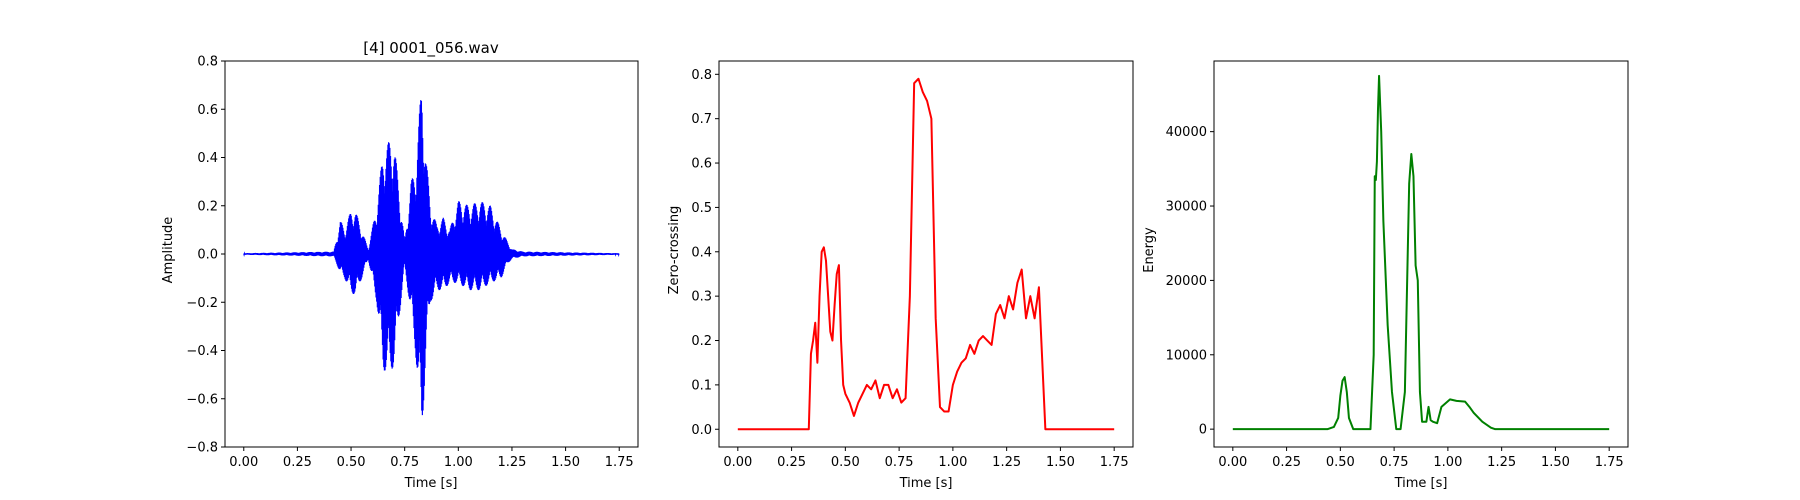 This screenshot has width=1800, height=500. I want to click on y-tick-label: 0, so click(1203, 430).